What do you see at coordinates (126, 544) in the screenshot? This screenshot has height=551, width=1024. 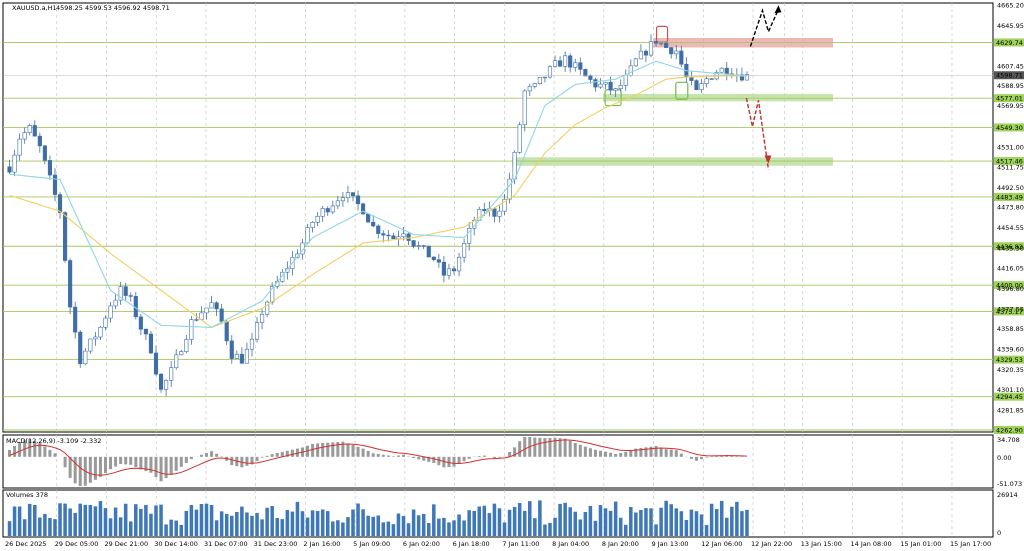 I see `time-tick-label: 29 Dec 21:00` at bounding box center [126, 544].